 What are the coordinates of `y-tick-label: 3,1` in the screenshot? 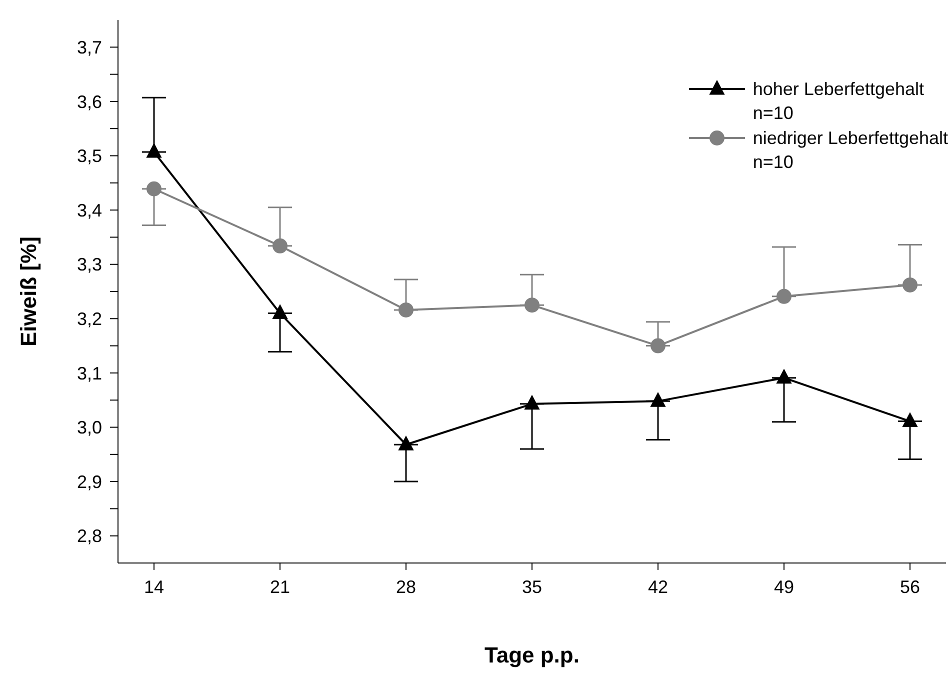 It's located at (89, 373).